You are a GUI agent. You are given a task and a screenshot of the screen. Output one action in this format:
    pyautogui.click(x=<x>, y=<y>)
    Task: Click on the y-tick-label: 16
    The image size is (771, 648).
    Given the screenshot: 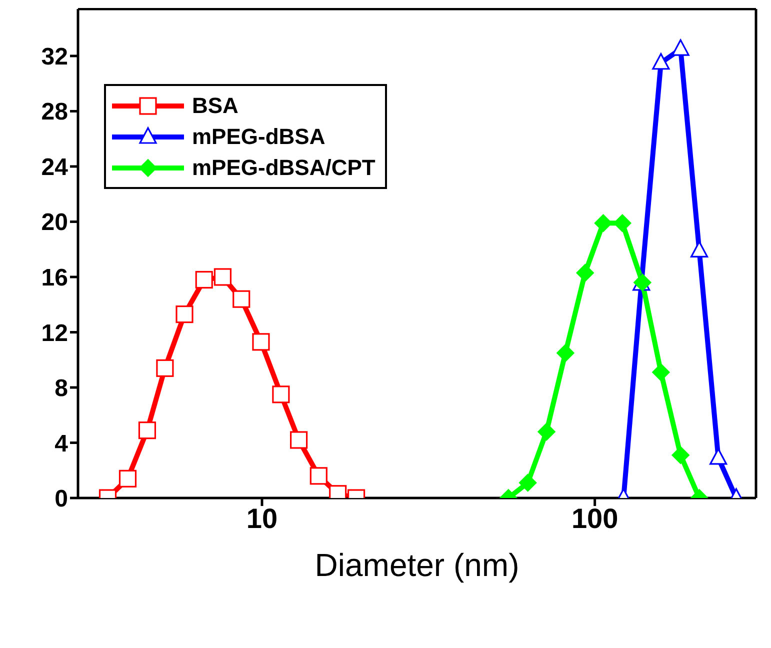 What is the action you would take?
    pyautogui.click(x=54, y=278)
    